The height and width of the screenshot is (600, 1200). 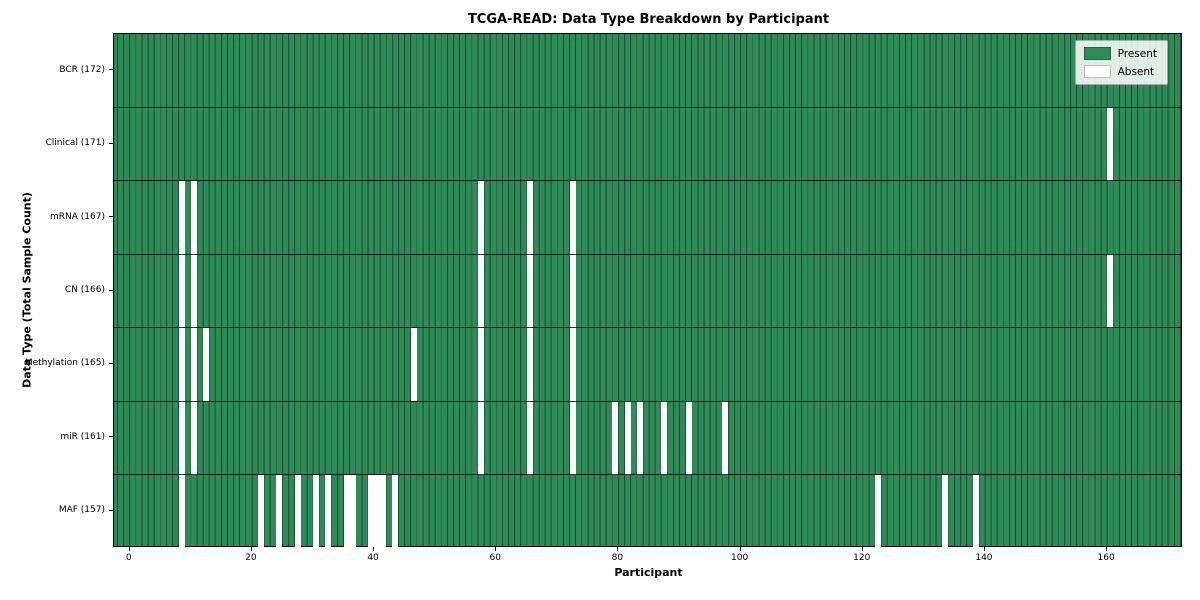 I want to click on absent-swatch, so click(x=1097, y=71).